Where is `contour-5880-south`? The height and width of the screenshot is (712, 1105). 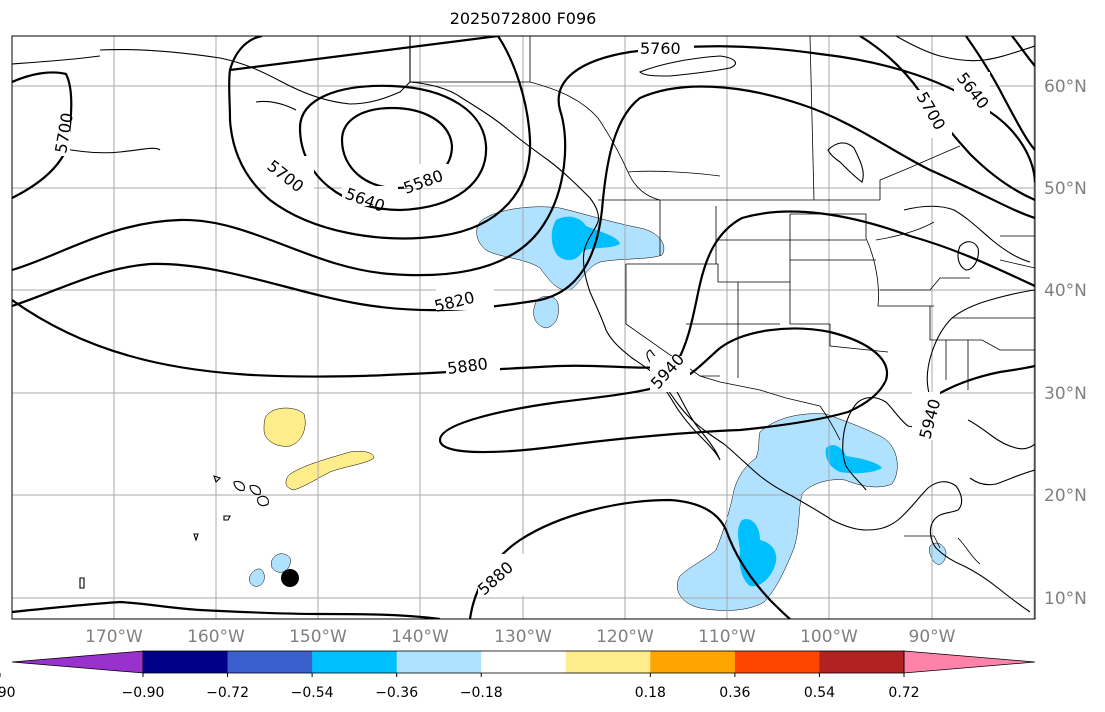 contour-5880-south is located at coordinates (629, 558).